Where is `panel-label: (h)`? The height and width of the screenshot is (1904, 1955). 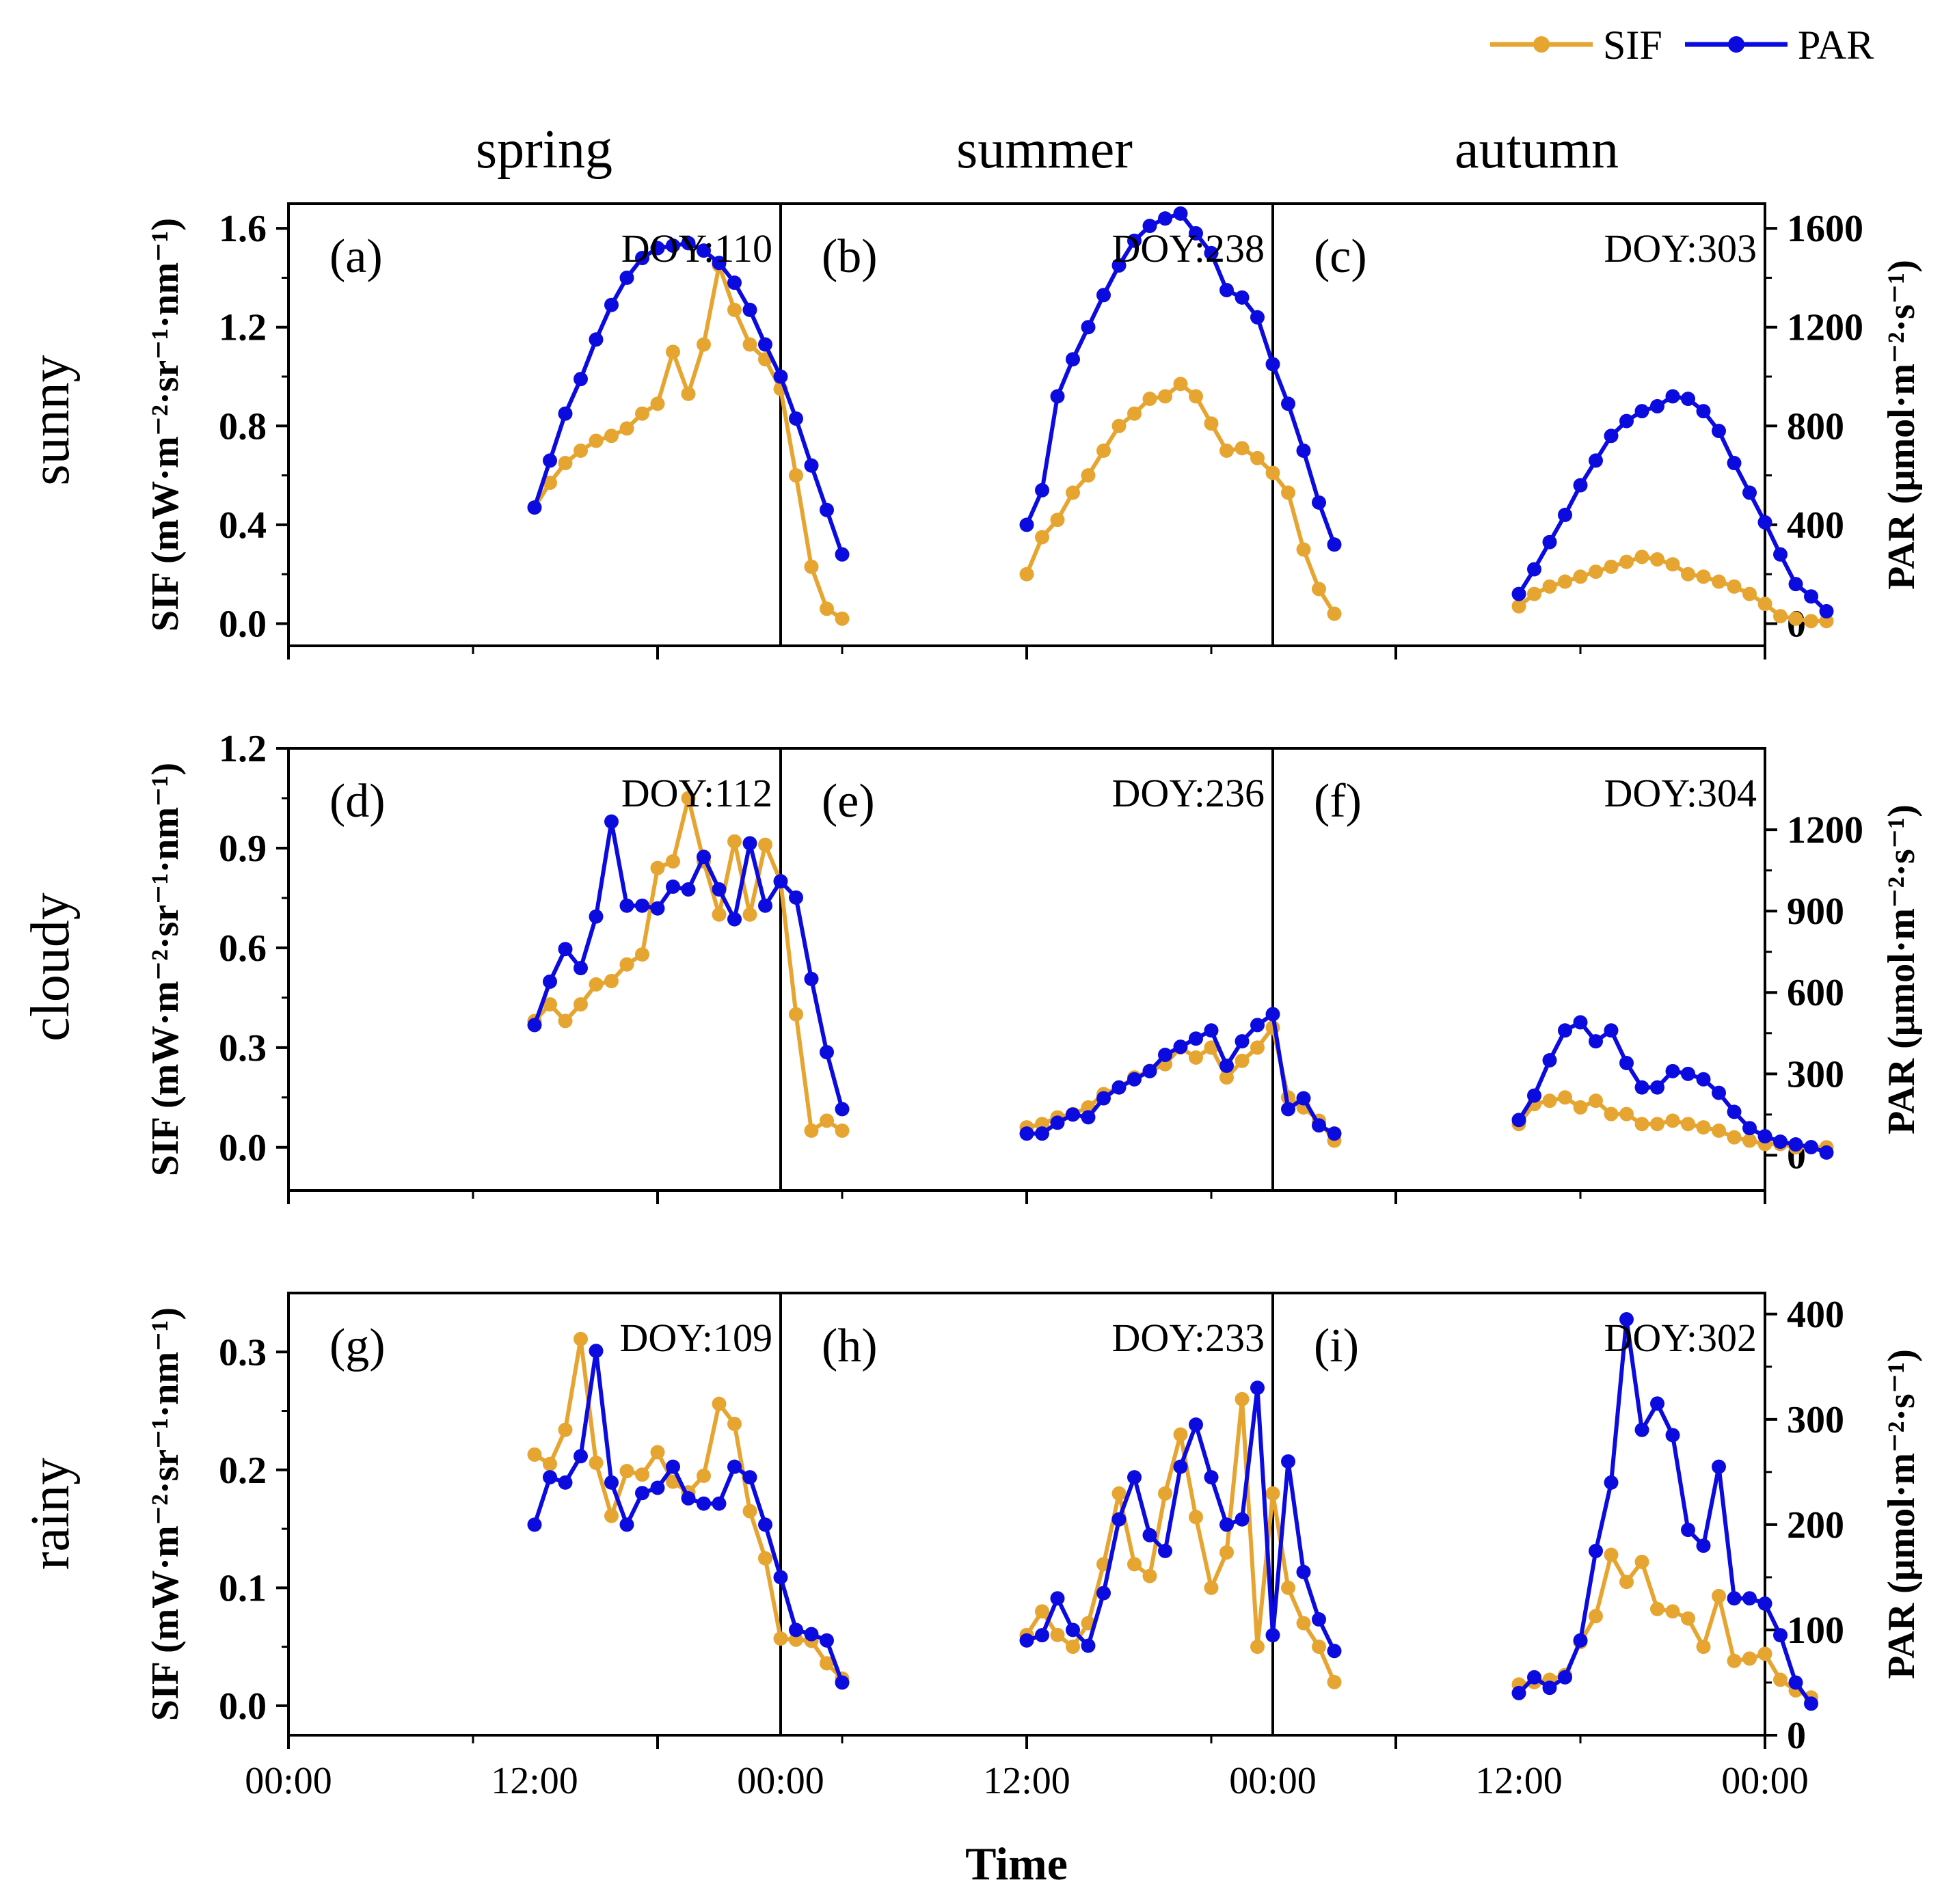 panel-label: (h) is located at coordinates (850, 1346).